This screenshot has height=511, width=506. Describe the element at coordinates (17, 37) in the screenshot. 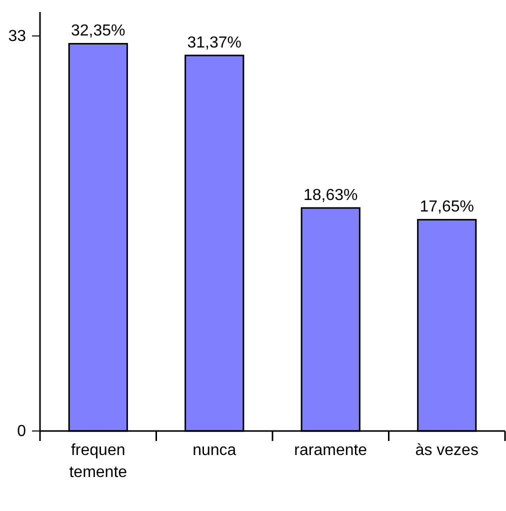

I see `y-tick-label: 33` at that location.